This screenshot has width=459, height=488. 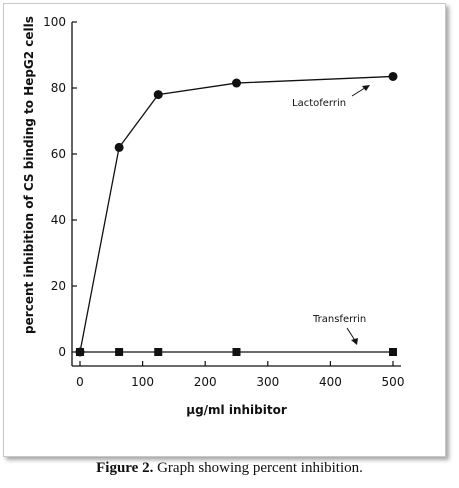 What do you see at coordinates (142, 382) in the screenshot?
I see `x-tick-label: 100` at bounding box center [142, 382].